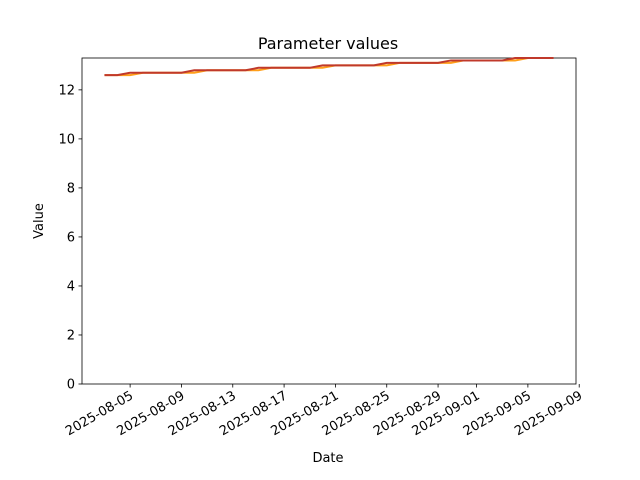 This screenshot has height=480, width=640. I want to click on chart-title: Parameter values, so click(328, 43).